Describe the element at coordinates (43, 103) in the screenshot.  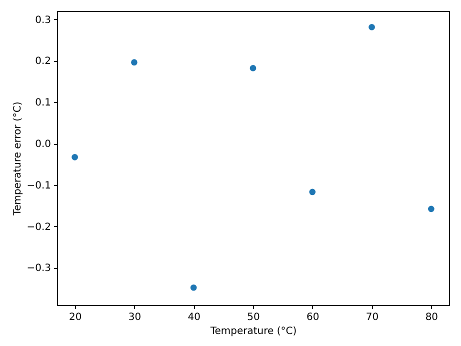
I see `y-tick-label: 0.1` at that location.